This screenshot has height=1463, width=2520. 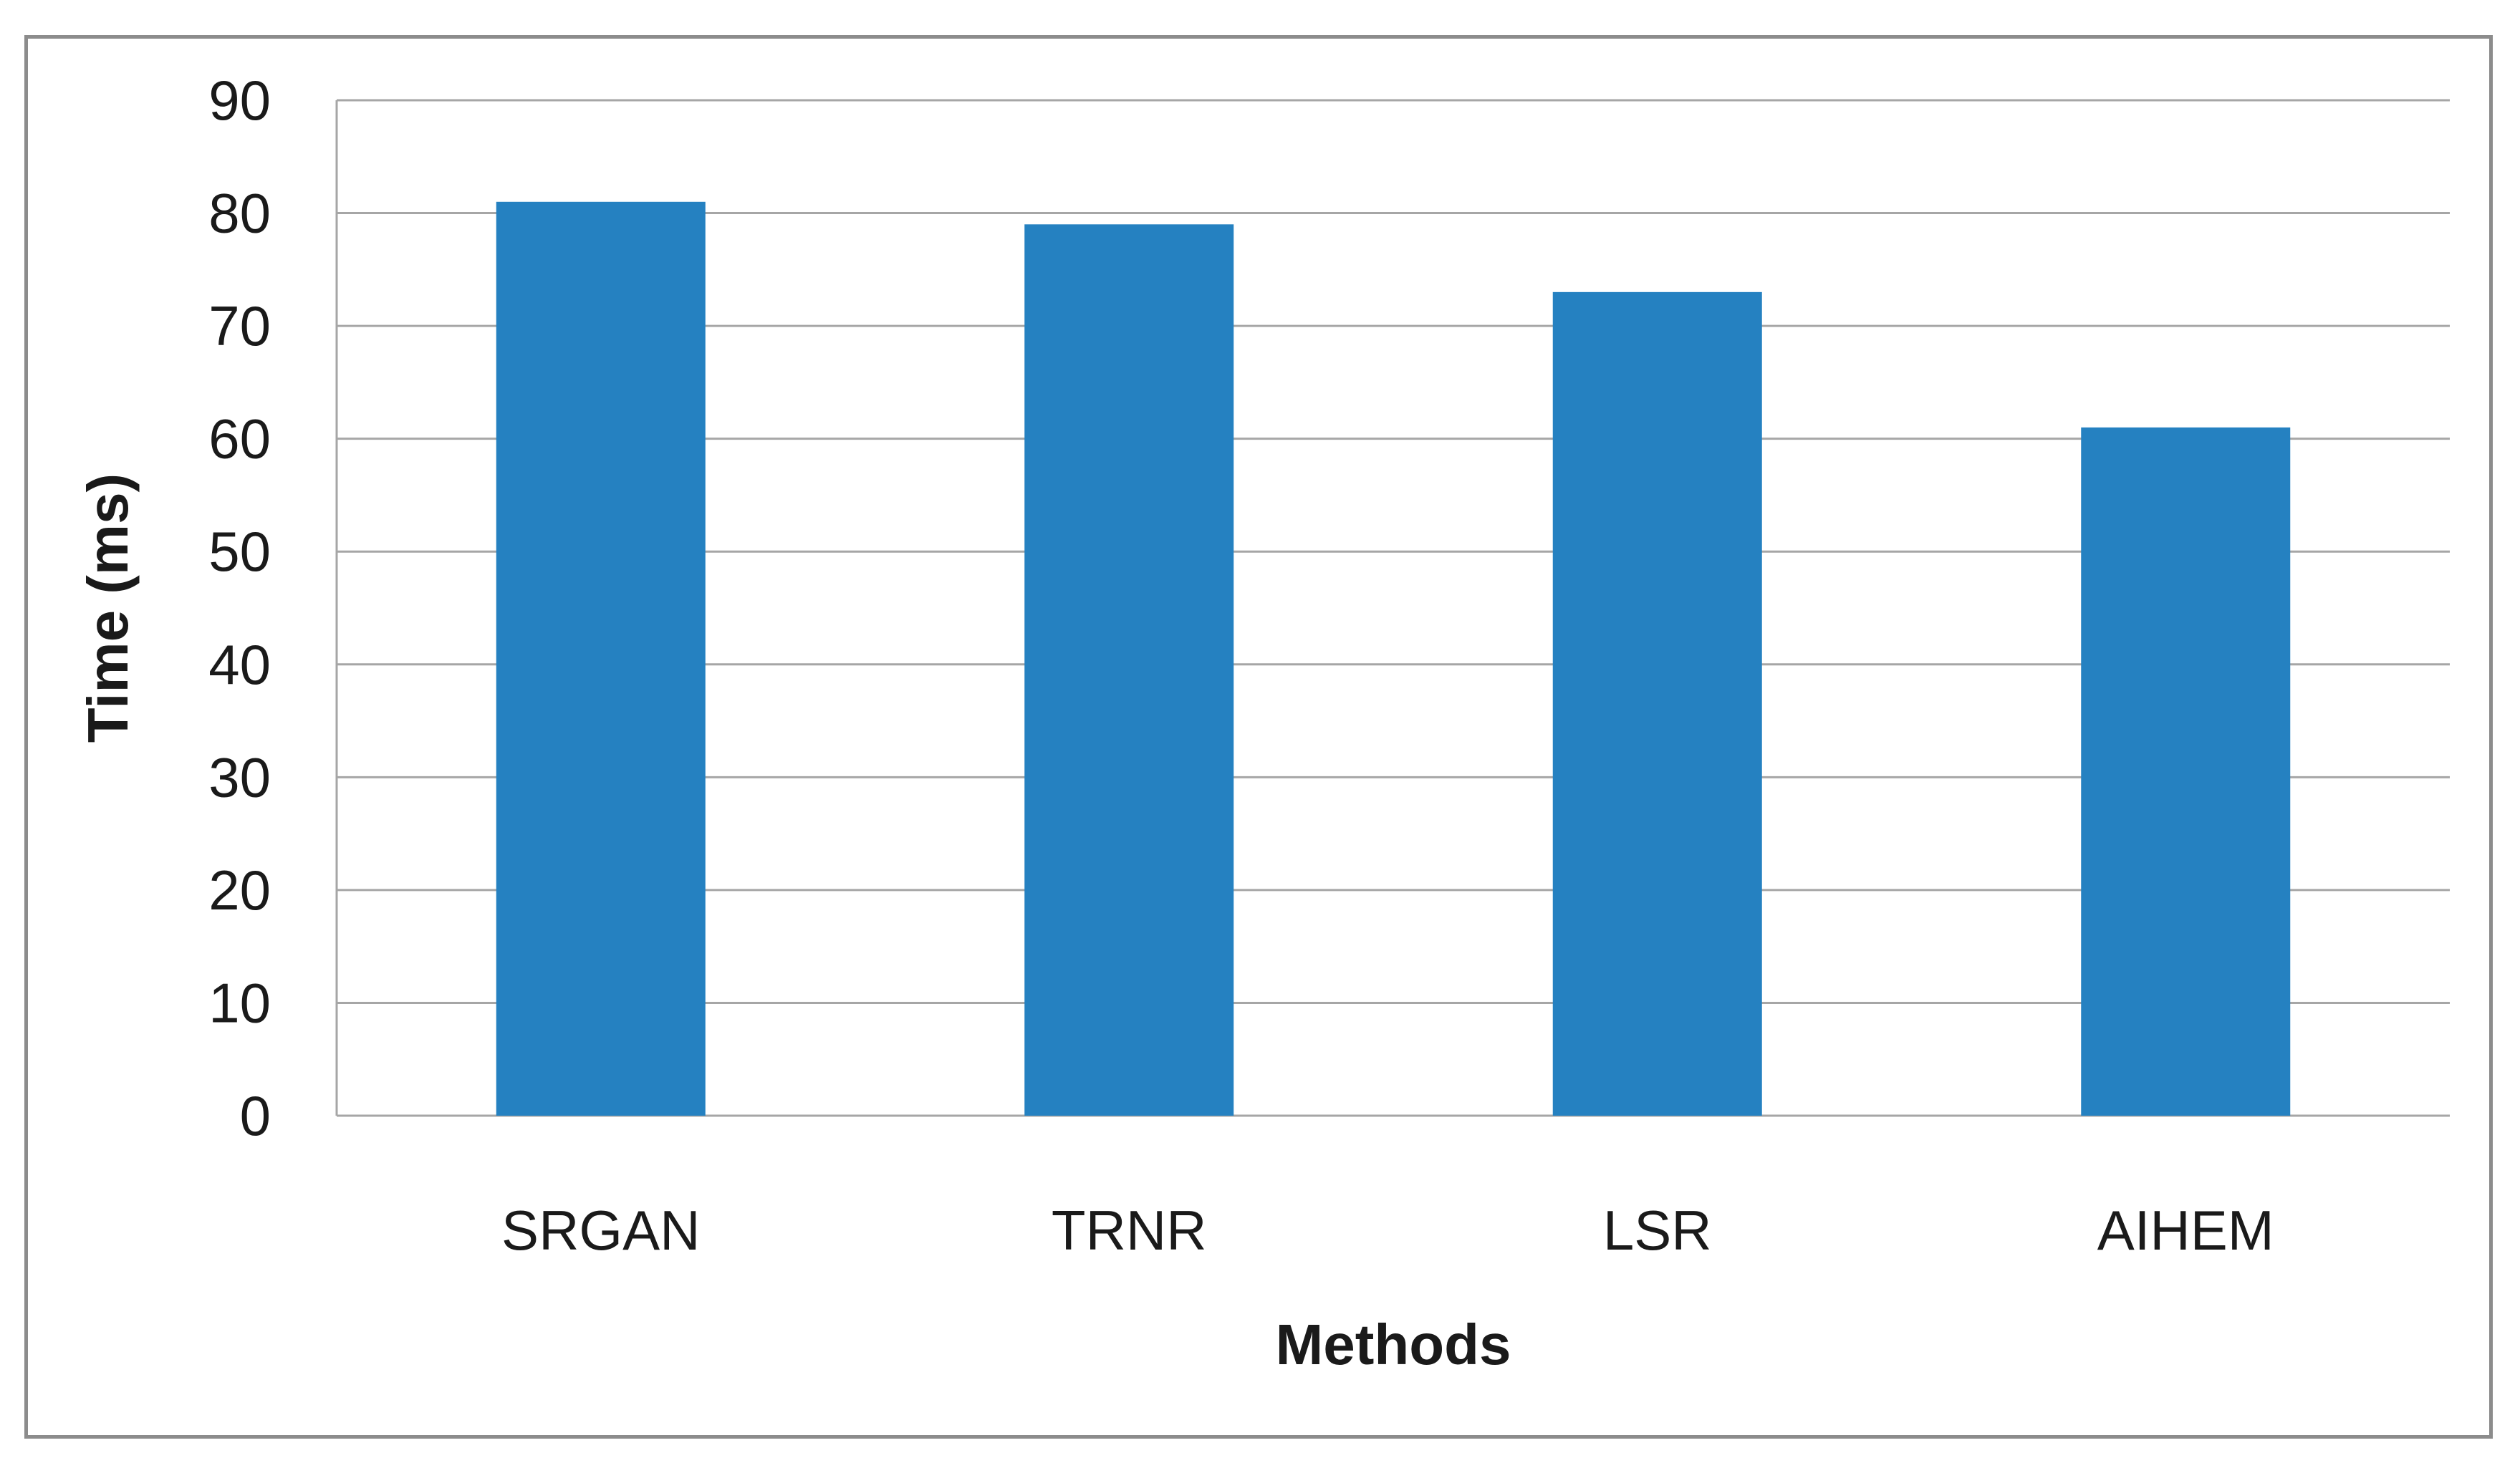 What do you see at coordinates (108, 608) in the screenshot?
I see `y-axis-title: Time (ms)` at bounding box center [108, 608].